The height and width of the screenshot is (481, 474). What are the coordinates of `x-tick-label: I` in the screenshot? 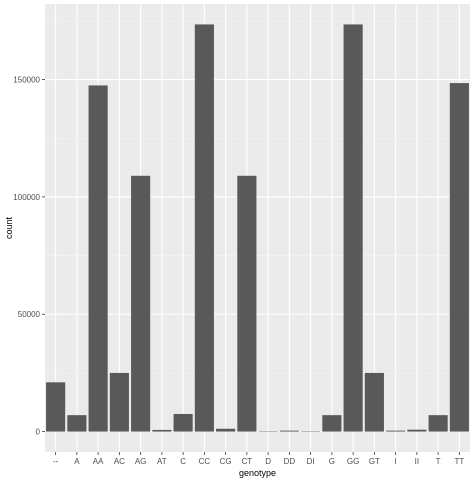 It's located at (396, 461).